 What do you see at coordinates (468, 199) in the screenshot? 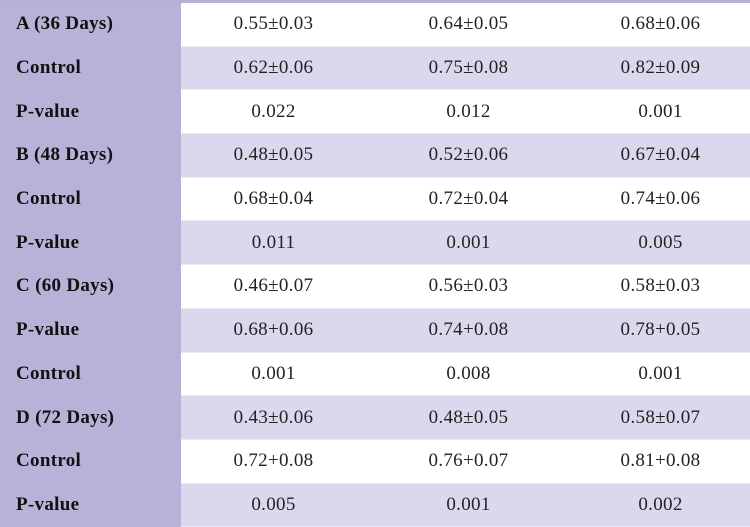
I see `table-cell: 0.72±0.04` at bounding box center [468, 199].